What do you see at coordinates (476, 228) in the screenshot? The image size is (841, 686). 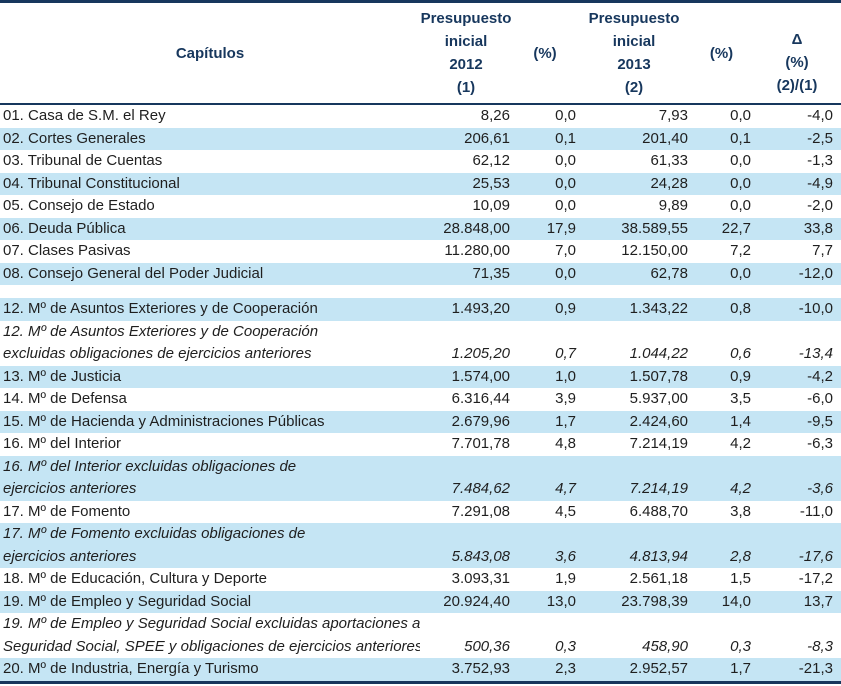 I see `value-2012: 28.848,00` at bounding box center [476, 228].